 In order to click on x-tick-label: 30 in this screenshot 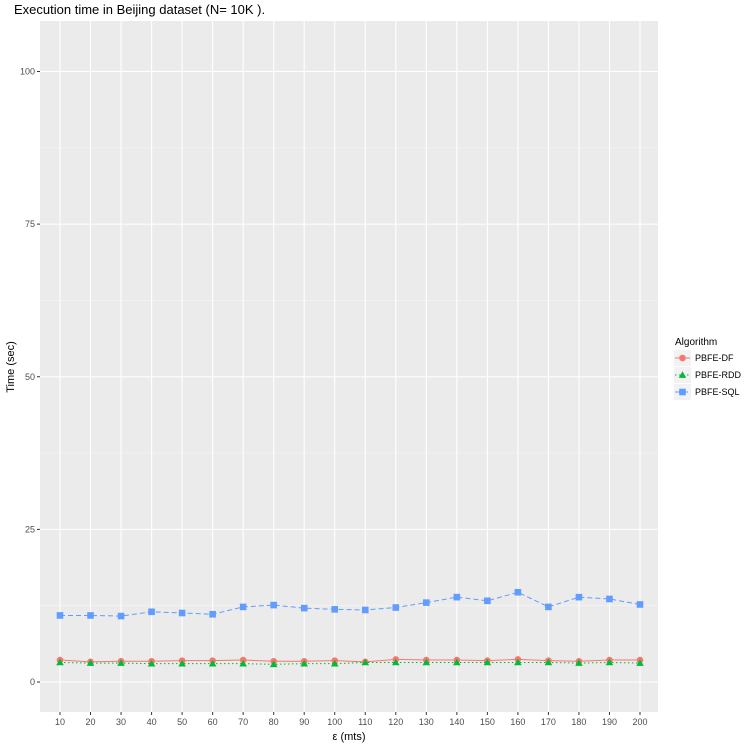, I will do `click(121, 722)`.